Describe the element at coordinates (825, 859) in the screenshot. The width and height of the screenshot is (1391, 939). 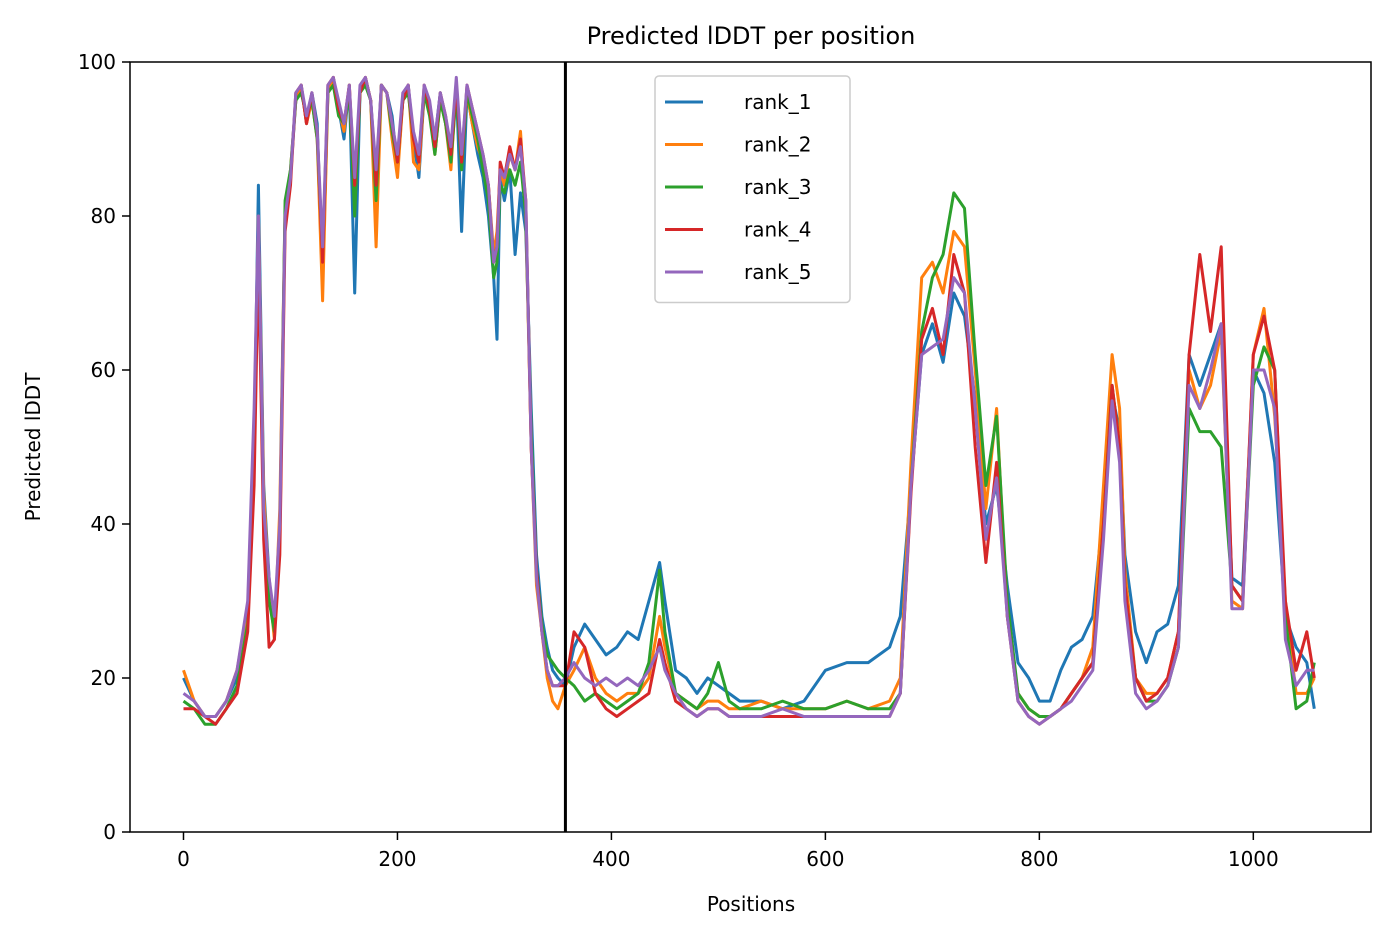
I see `x-tick-label: 600` at that location.